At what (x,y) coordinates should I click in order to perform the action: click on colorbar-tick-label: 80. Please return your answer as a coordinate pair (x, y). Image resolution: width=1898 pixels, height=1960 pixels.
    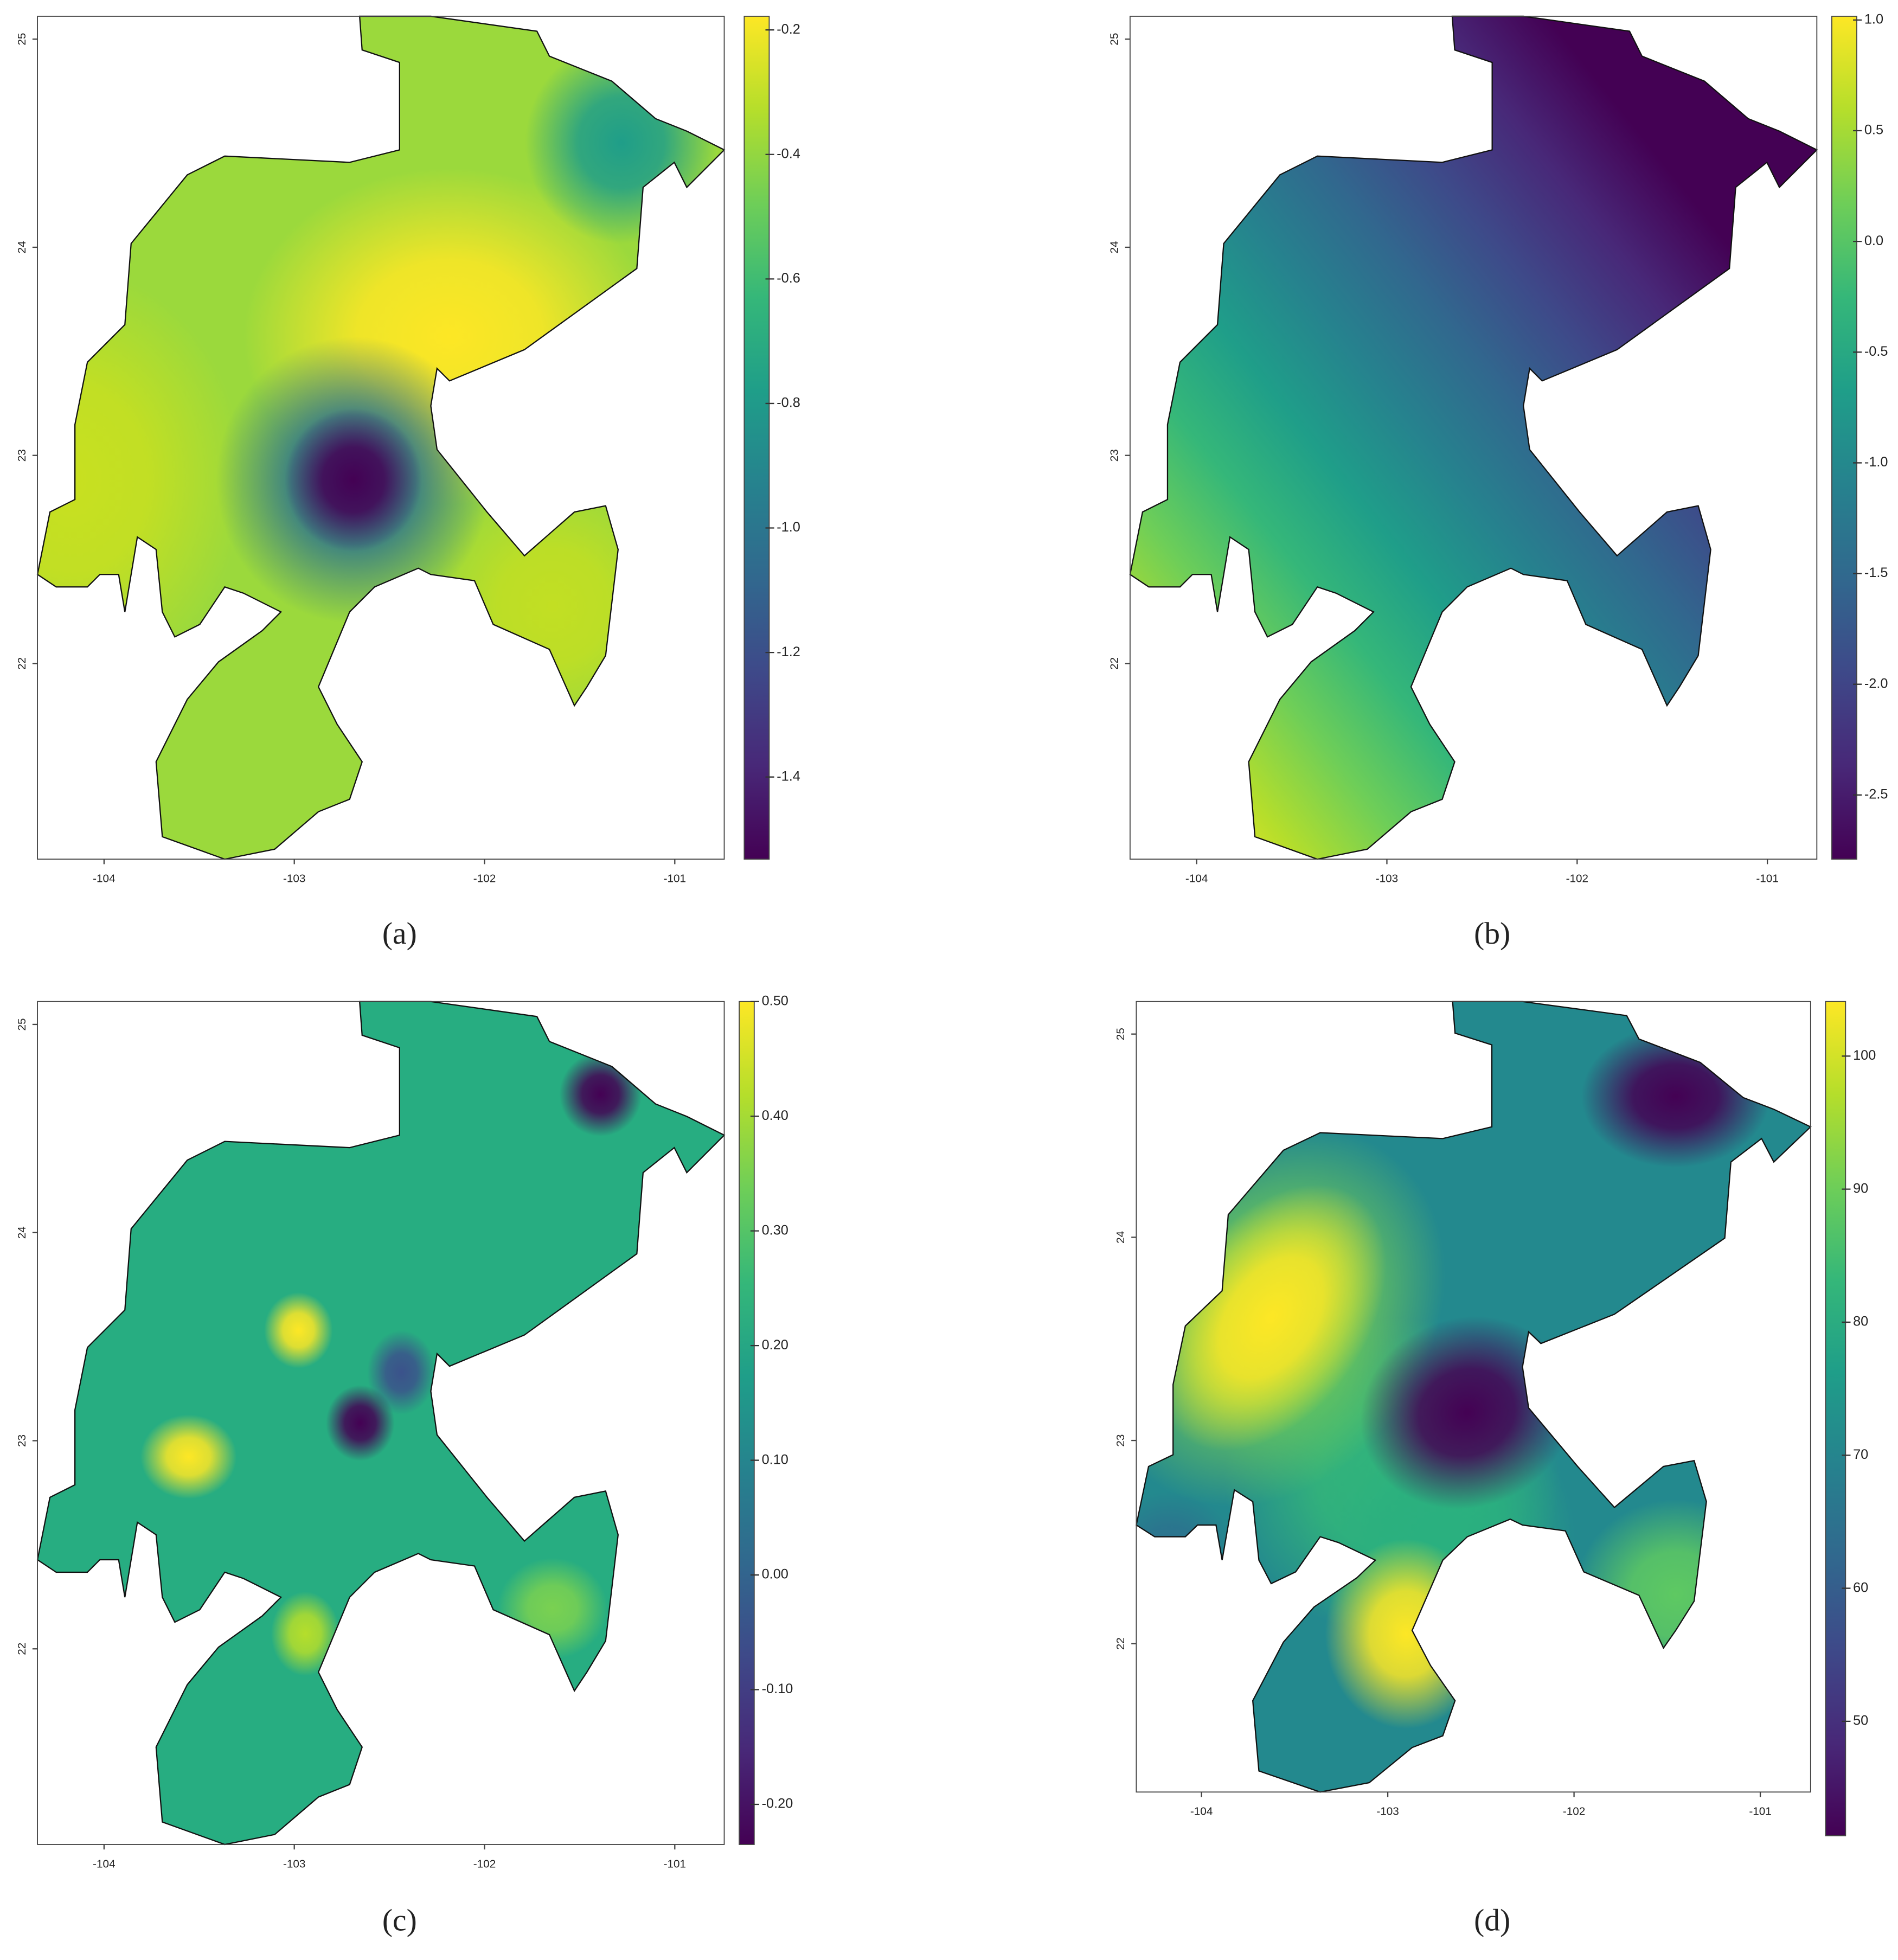
    Looking at the image, I should click on (1860, 1321).